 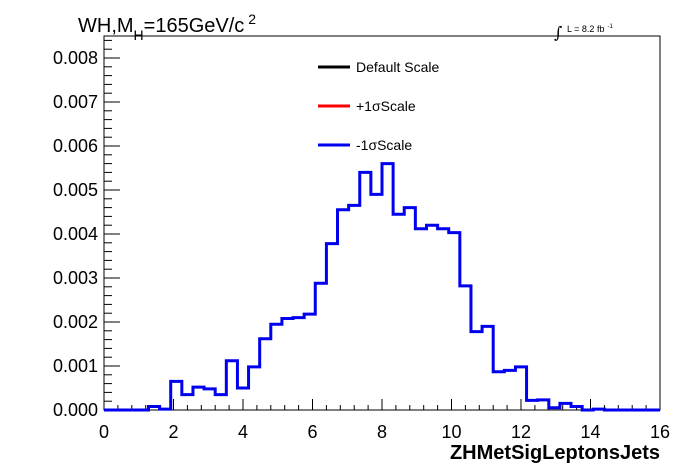 I want to click on x-tick-label: 16, so click(x=660, y=432).